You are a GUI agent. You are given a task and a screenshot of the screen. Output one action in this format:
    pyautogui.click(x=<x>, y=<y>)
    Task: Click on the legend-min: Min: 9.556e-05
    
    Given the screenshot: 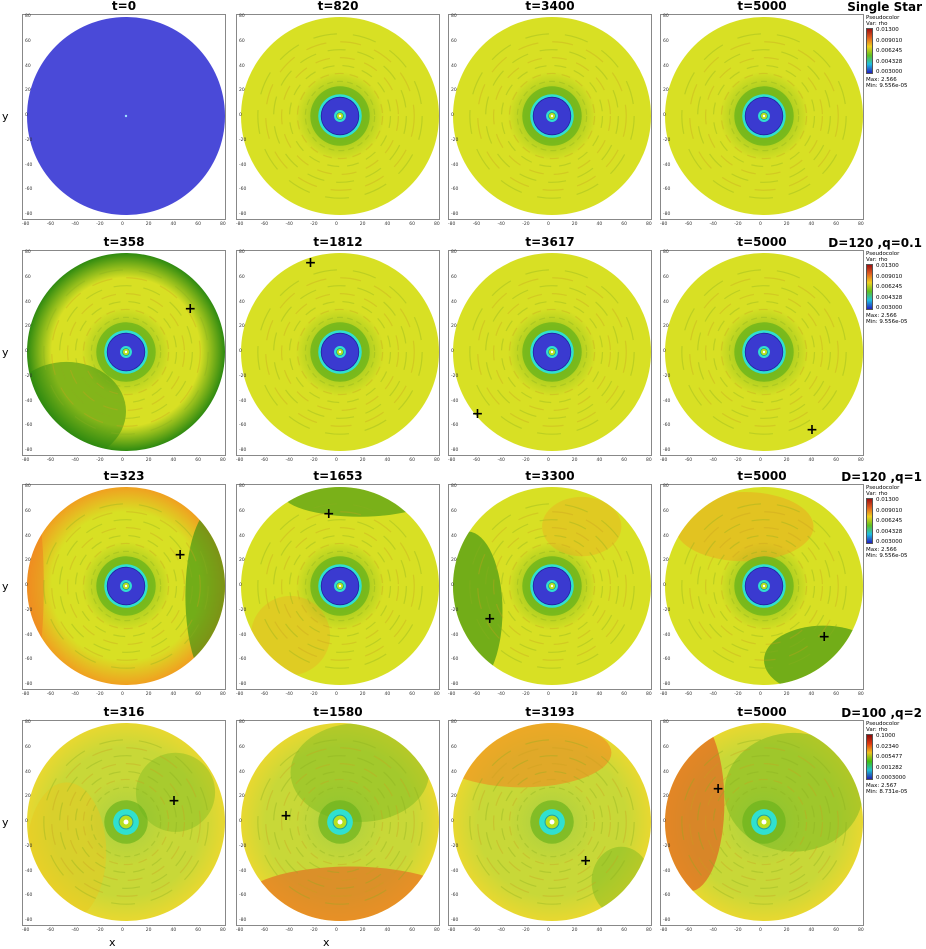 What is the action you would take?
    pyautogui.click(x=887, y=86)
    